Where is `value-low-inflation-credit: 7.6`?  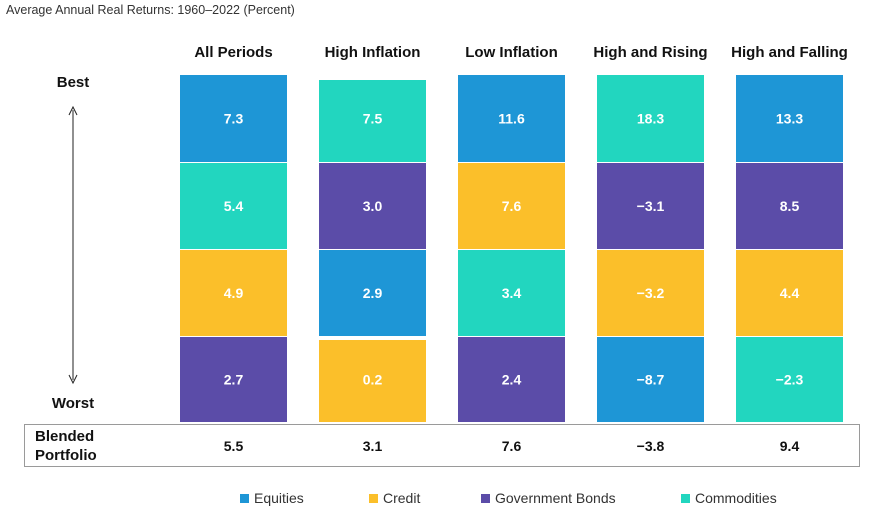 value-low-inflation-credit: 7.6 is located at coordinates (512, 206).